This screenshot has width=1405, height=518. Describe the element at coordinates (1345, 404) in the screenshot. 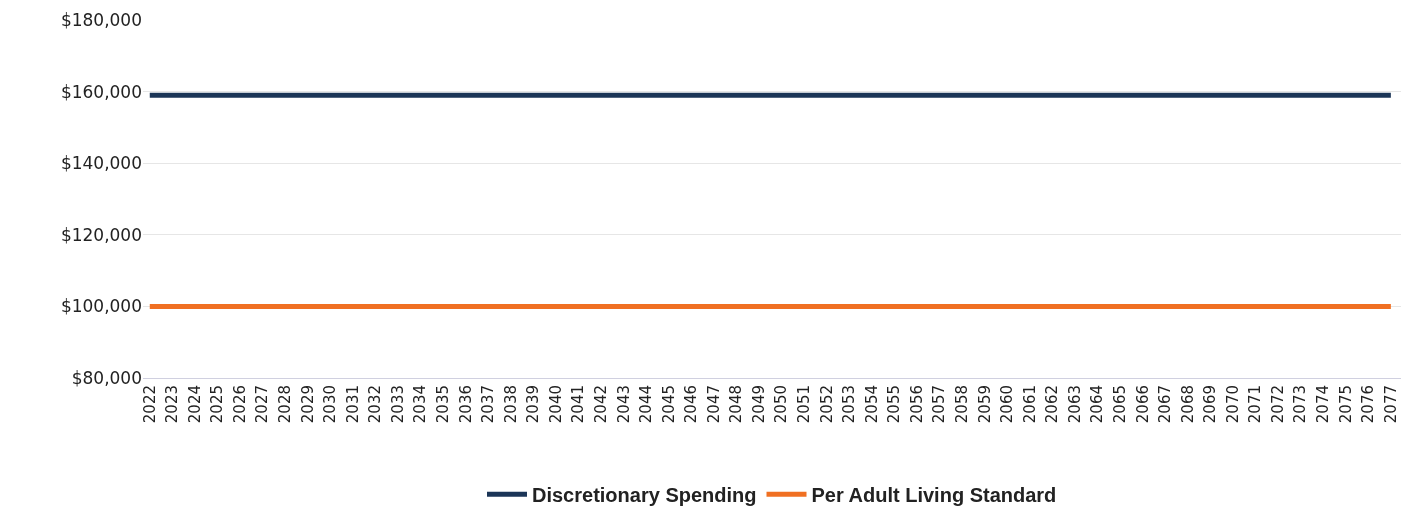

I see `x-tick-label: 2075` at that location.